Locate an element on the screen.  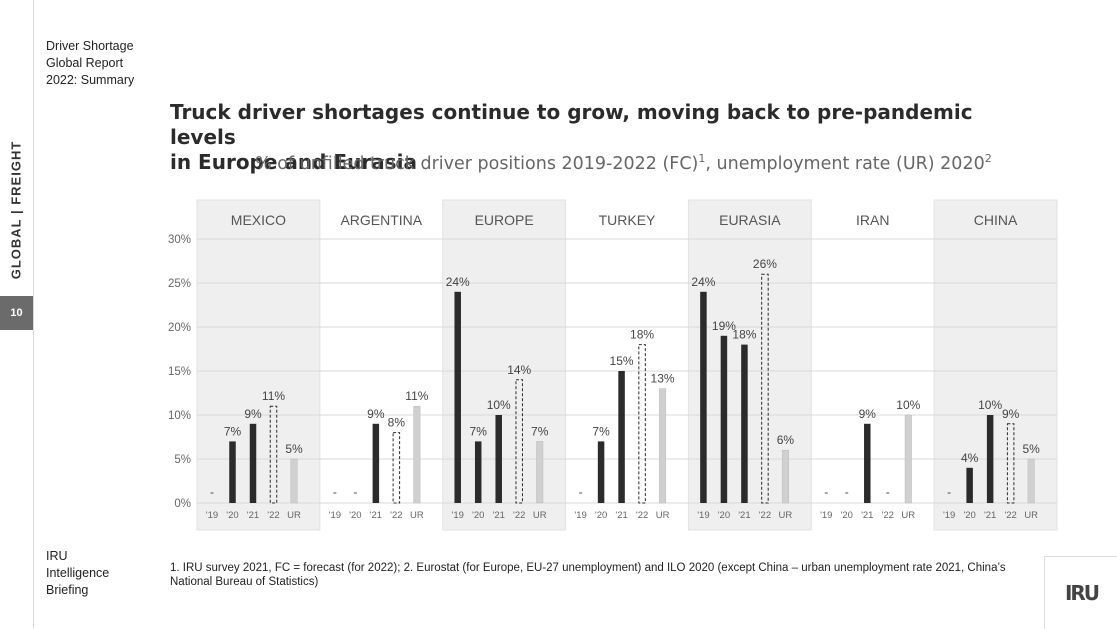
panel-header: MEXICO is located at coordinates (258, 220).